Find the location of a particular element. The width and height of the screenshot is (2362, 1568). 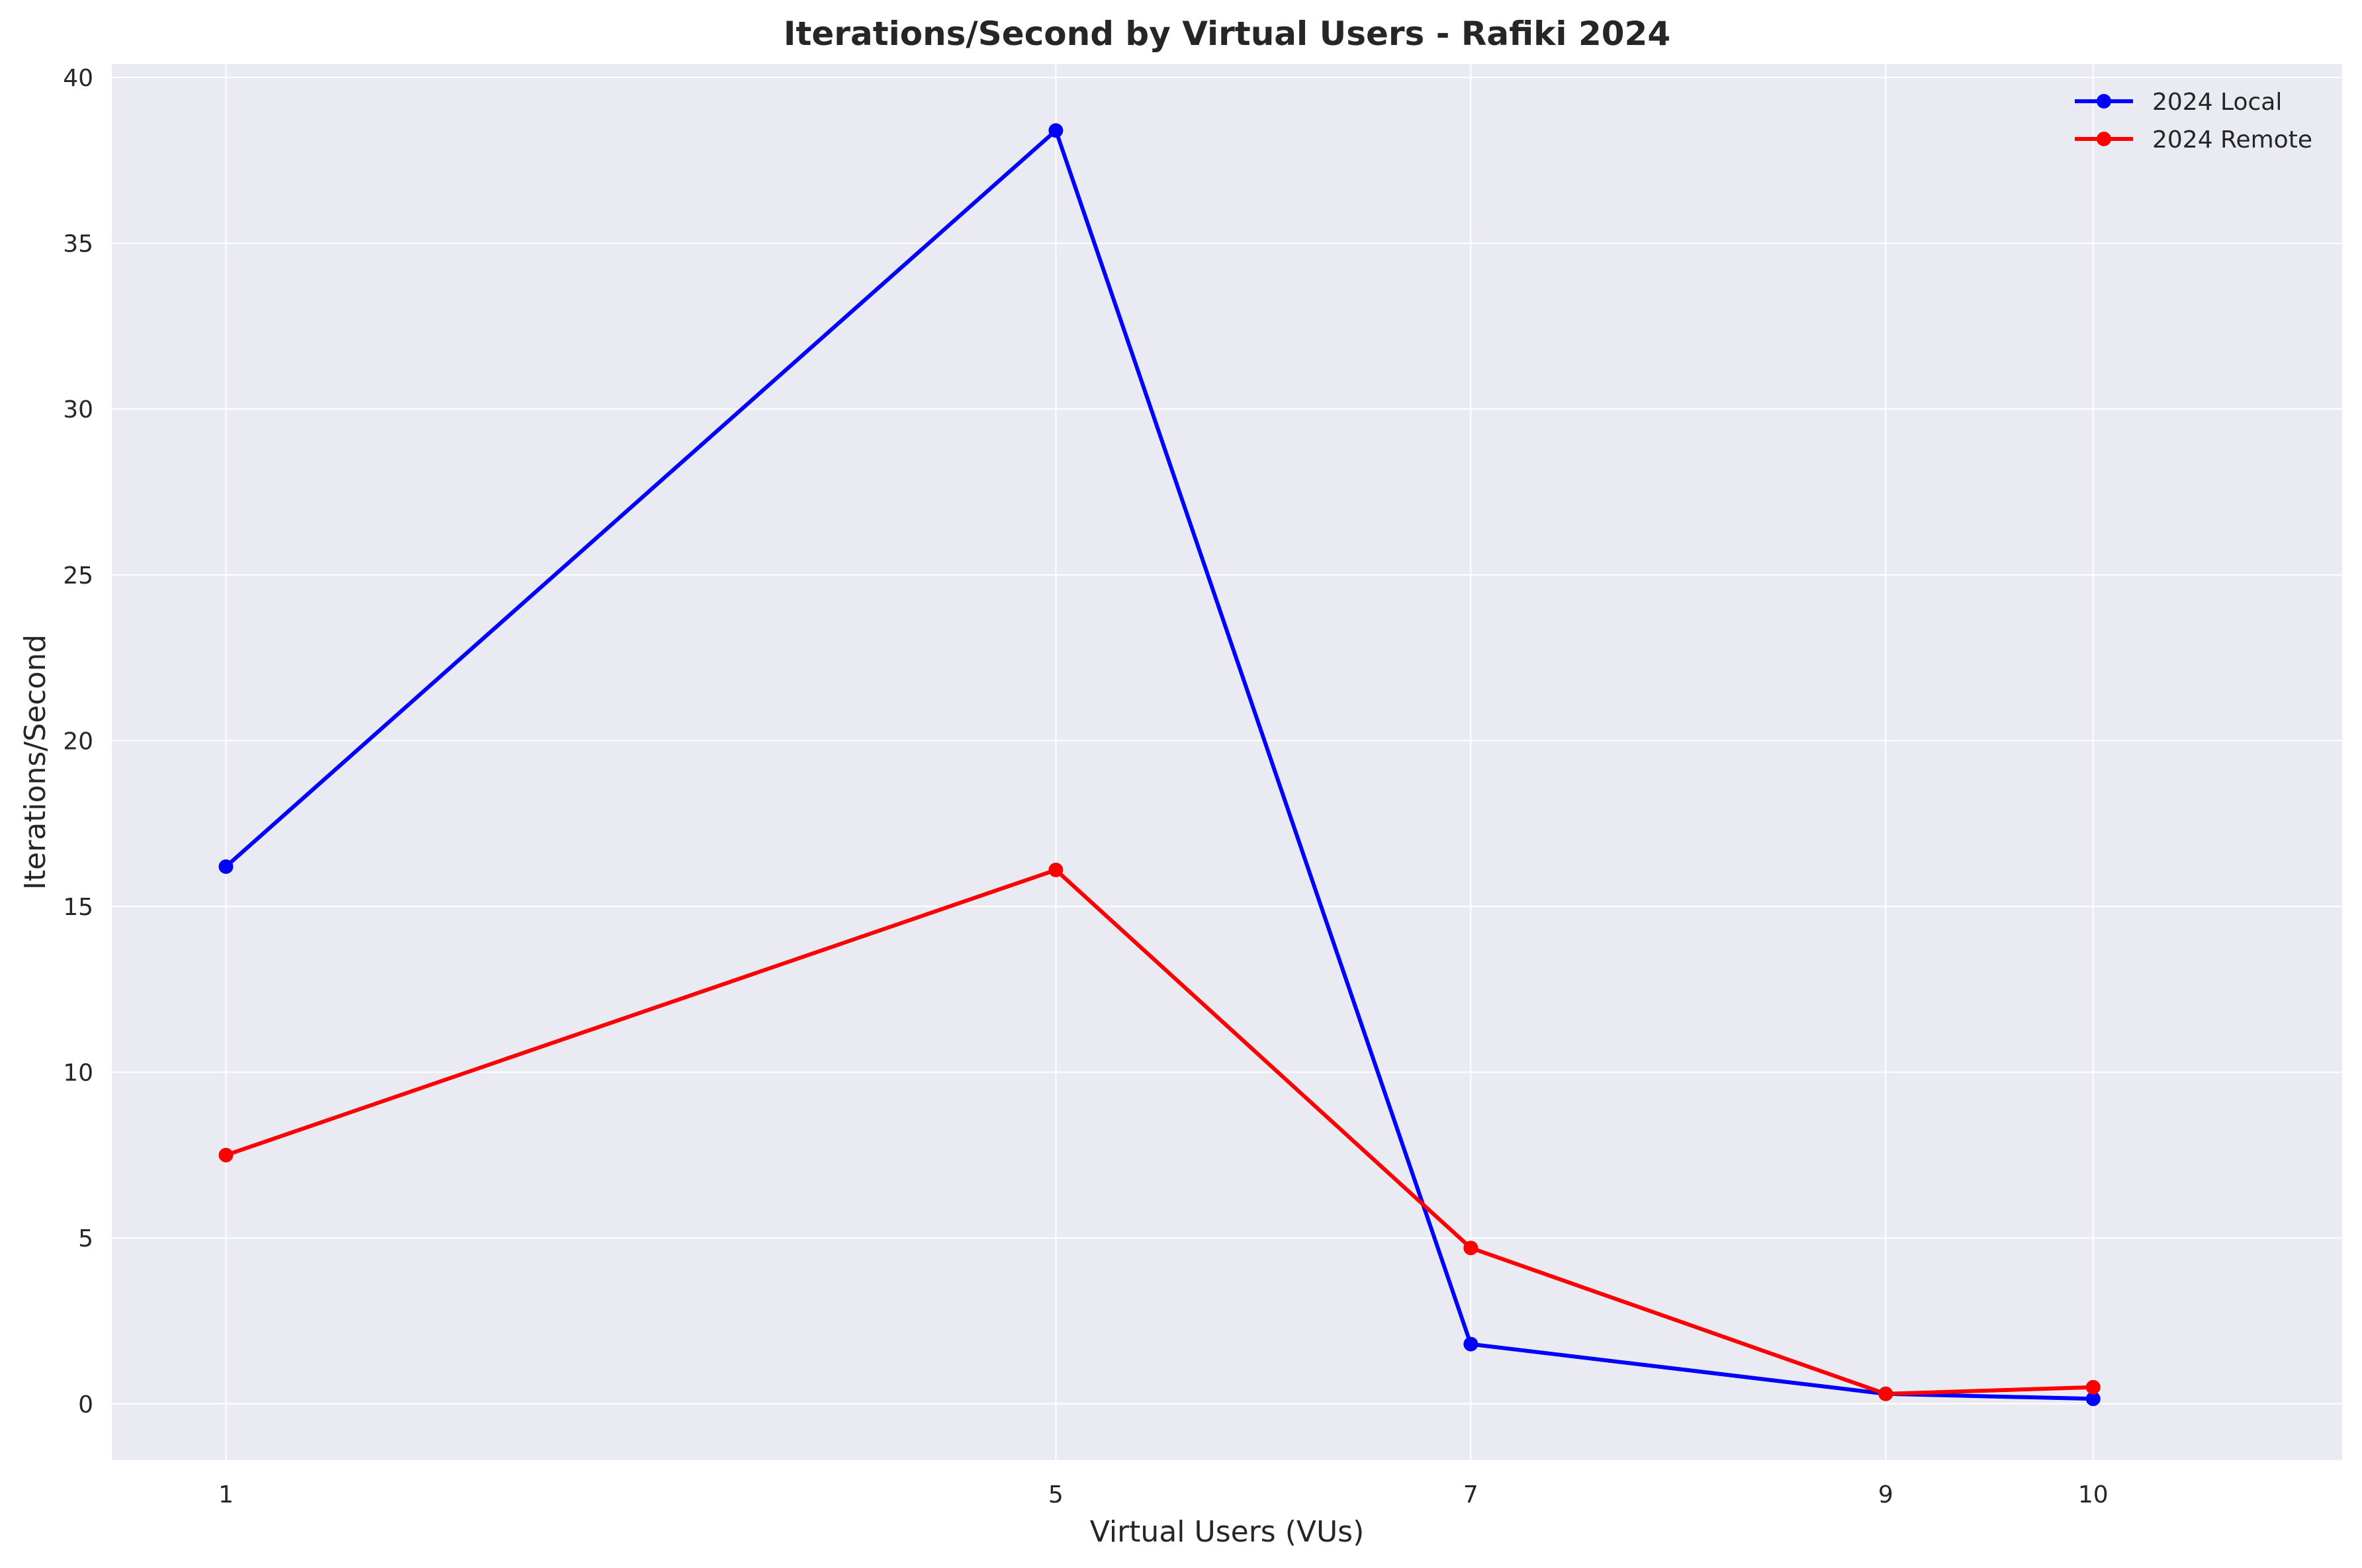

y-tick-label: 40 is located at coordinates (78, 78).